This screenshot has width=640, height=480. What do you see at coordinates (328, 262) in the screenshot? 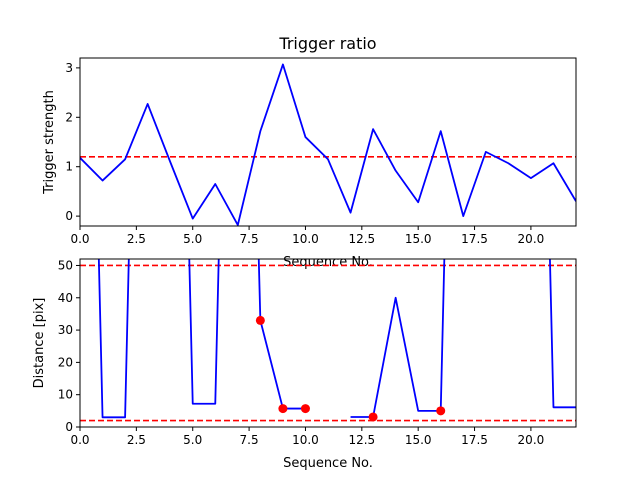
I see `x-axis-label-top: Sequence No.` at bounding box center [328, 262].